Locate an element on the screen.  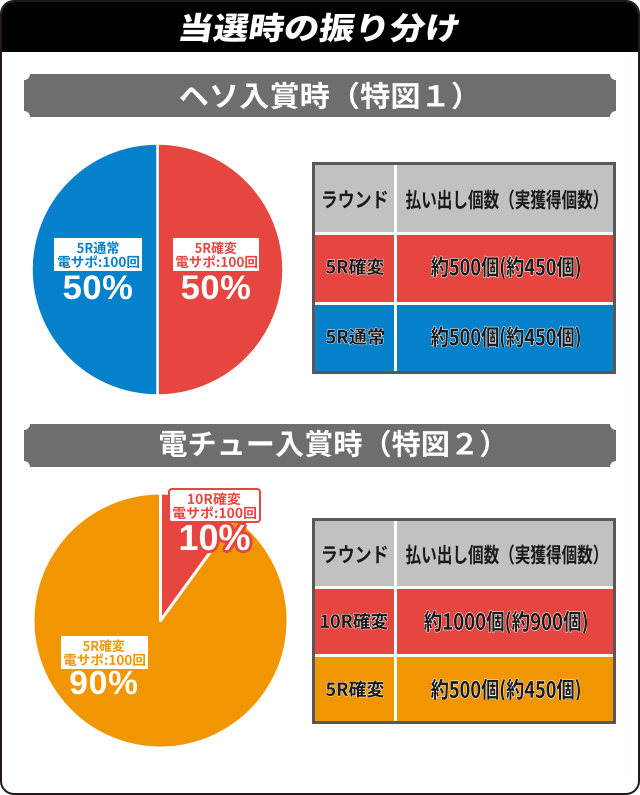
pie1-pct-5r-tsujo: 50% is located at coordinates (98, 288).